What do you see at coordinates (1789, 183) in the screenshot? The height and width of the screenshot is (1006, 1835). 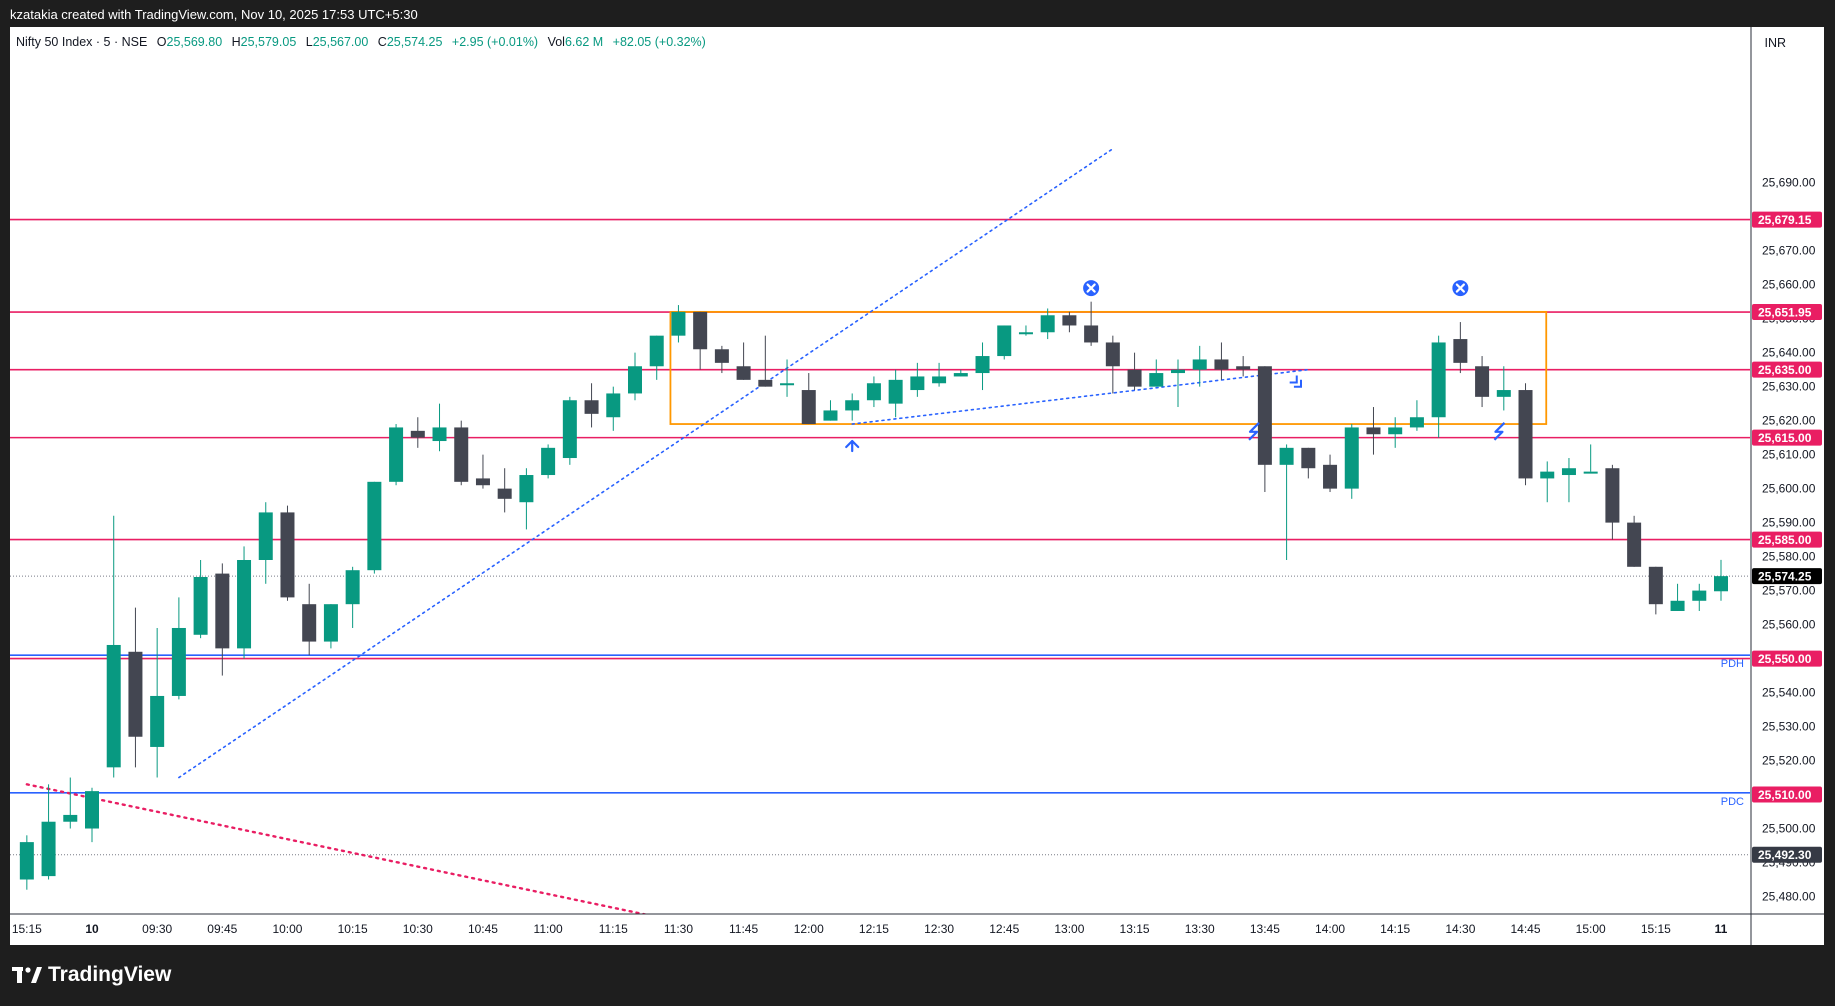 I see `y-tick-label: 25,690.00` at bounding box center [1789, 183].